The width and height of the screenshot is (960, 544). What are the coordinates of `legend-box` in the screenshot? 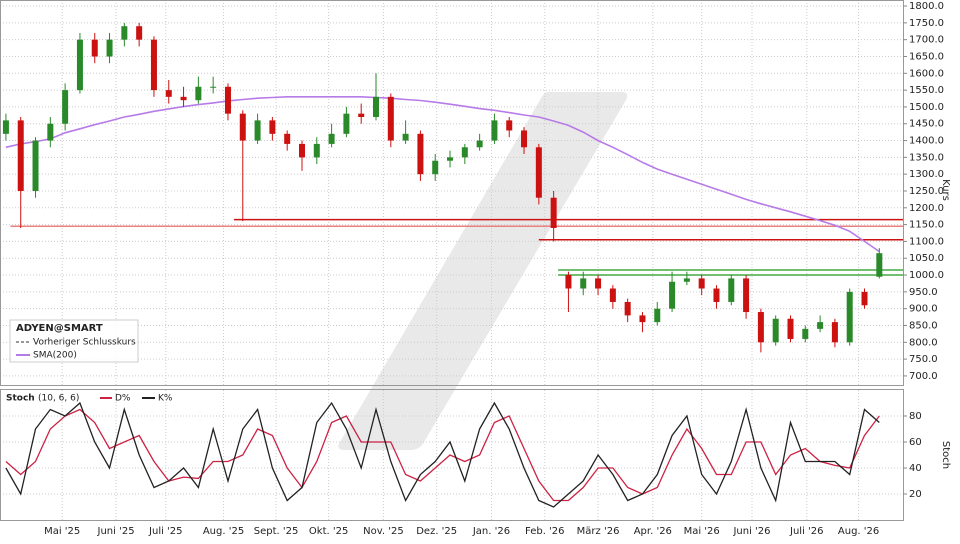 It's located at (74, 341).